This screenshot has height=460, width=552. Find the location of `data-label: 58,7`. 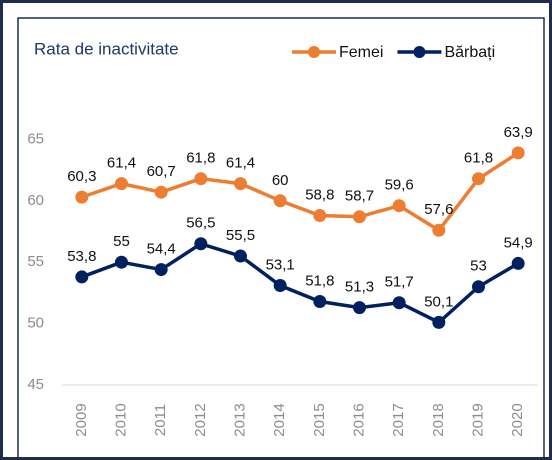

data-label: 58,7 is located at coordinates (359, 196).